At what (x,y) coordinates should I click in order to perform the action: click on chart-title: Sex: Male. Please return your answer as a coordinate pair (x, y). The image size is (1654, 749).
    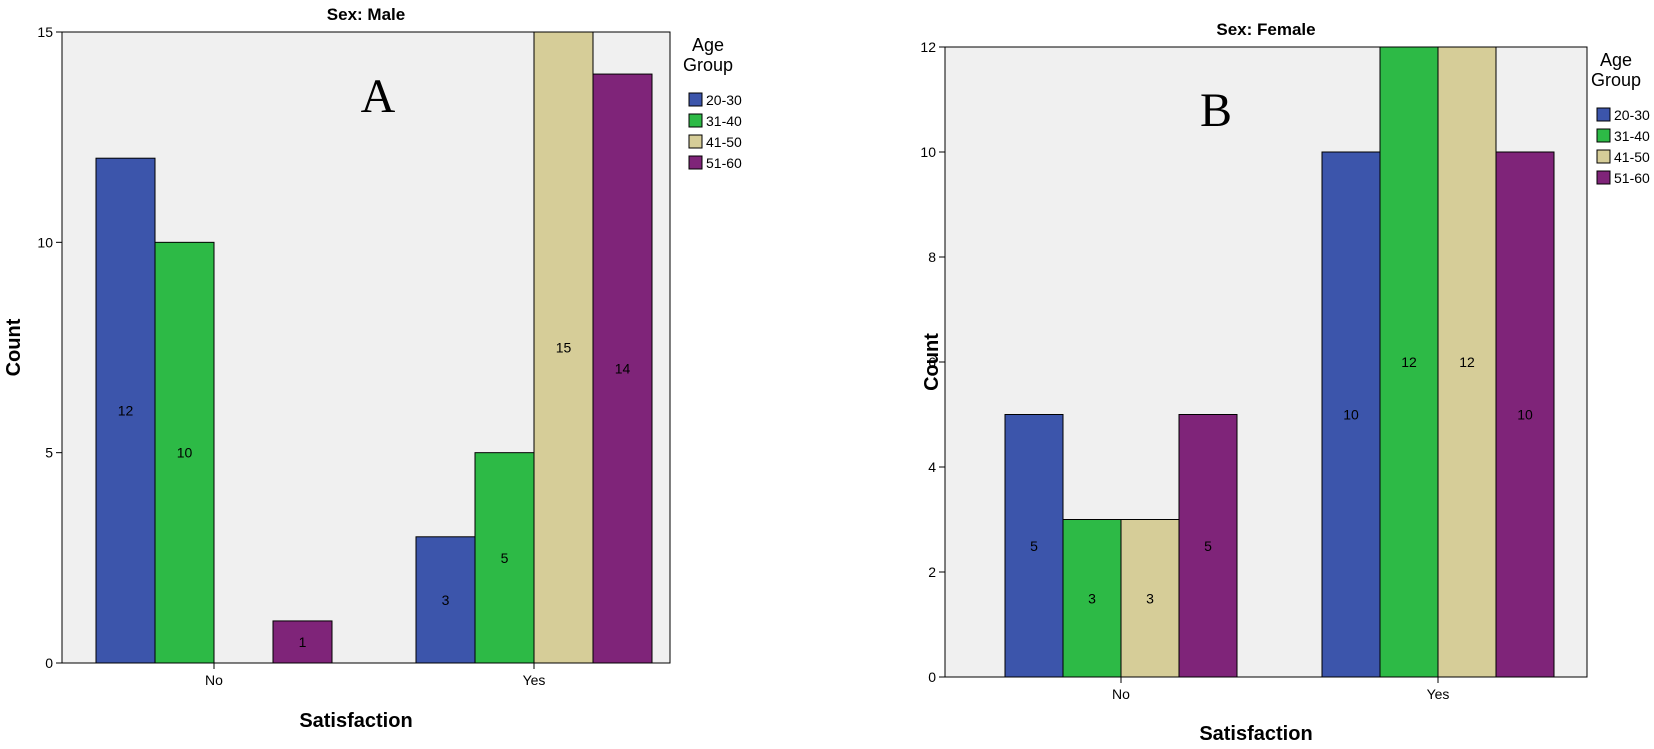
    Looking at the image, I should click on (366, 14).